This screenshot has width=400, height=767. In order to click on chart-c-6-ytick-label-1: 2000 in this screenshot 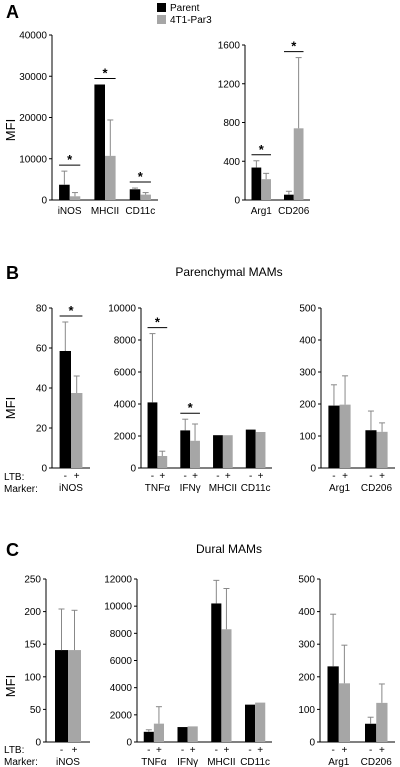, I will do `click(121, 715)`.